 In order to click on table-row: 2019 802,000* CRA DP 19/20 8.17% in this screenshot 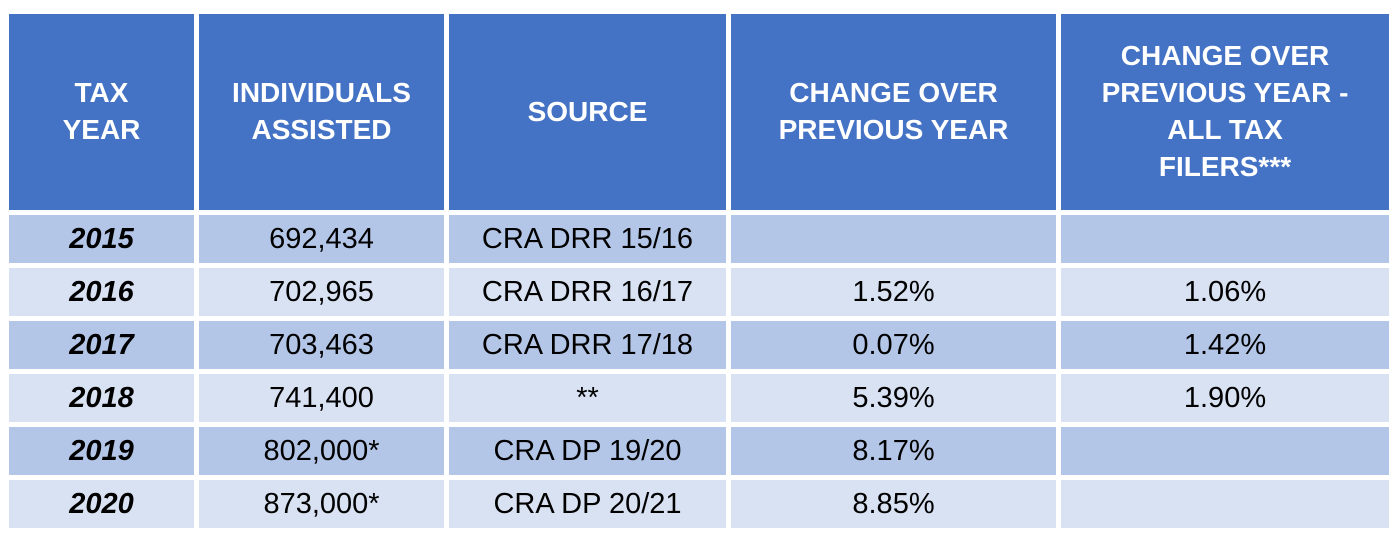, I will do `click(699, 451)`.